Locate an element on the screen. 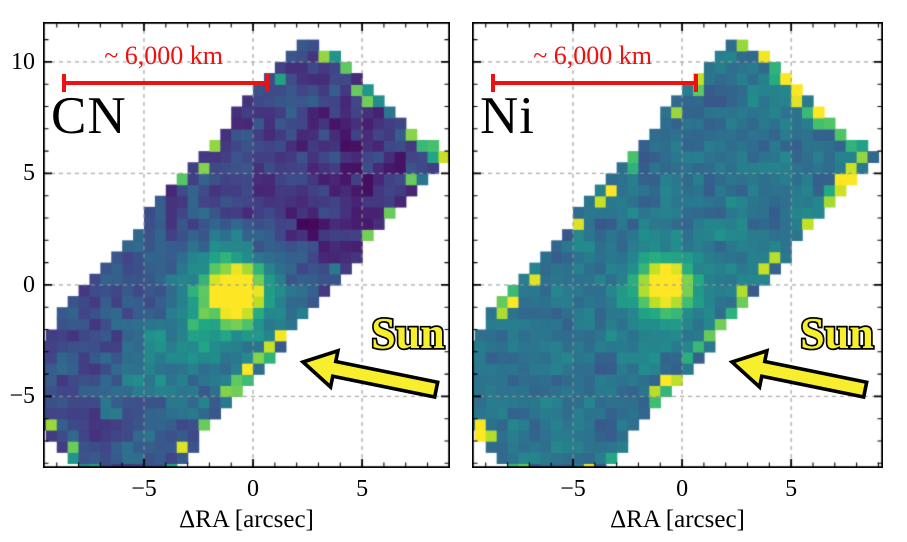 The image size is (907, 542). sun-annotation-ni: Sun is located at coordinates (801, 353).